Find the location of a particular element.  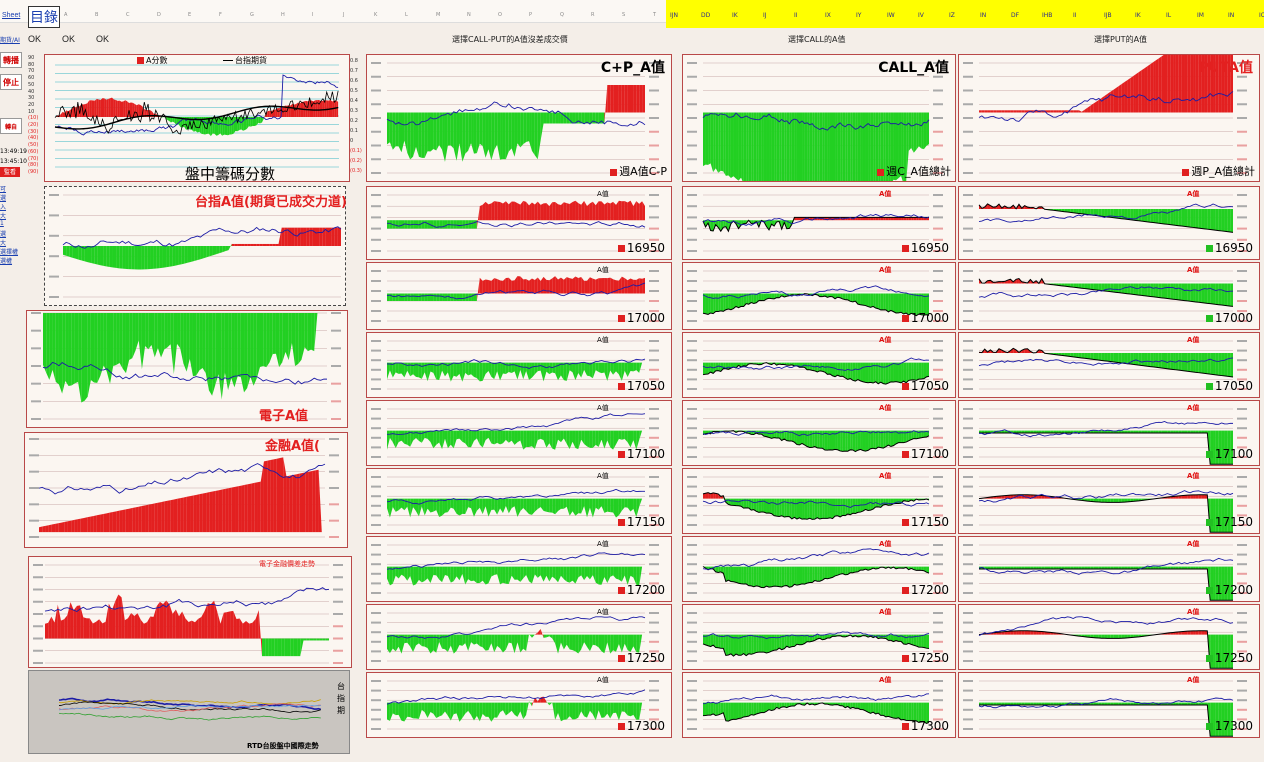

directory-button: 目錄 is located at coordinates (44, 17).